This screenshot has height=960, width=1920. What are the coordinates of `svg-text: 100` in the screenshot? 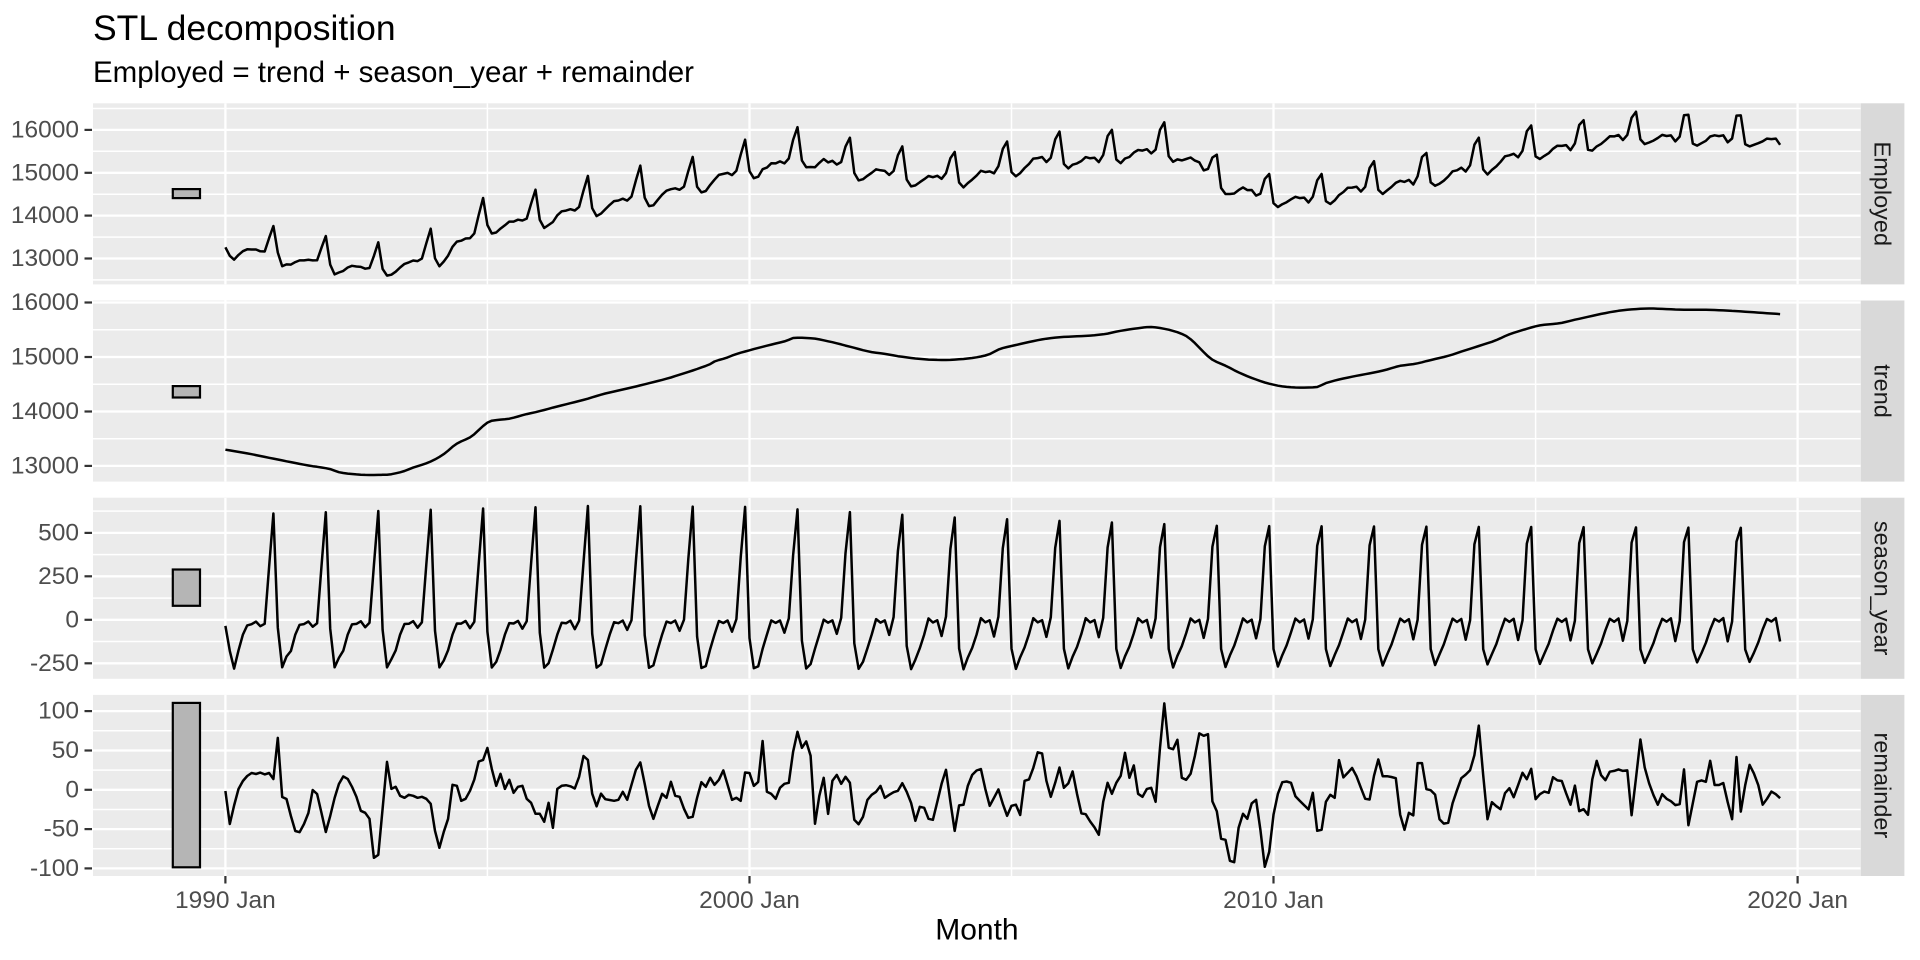 It's located at (58, 711).